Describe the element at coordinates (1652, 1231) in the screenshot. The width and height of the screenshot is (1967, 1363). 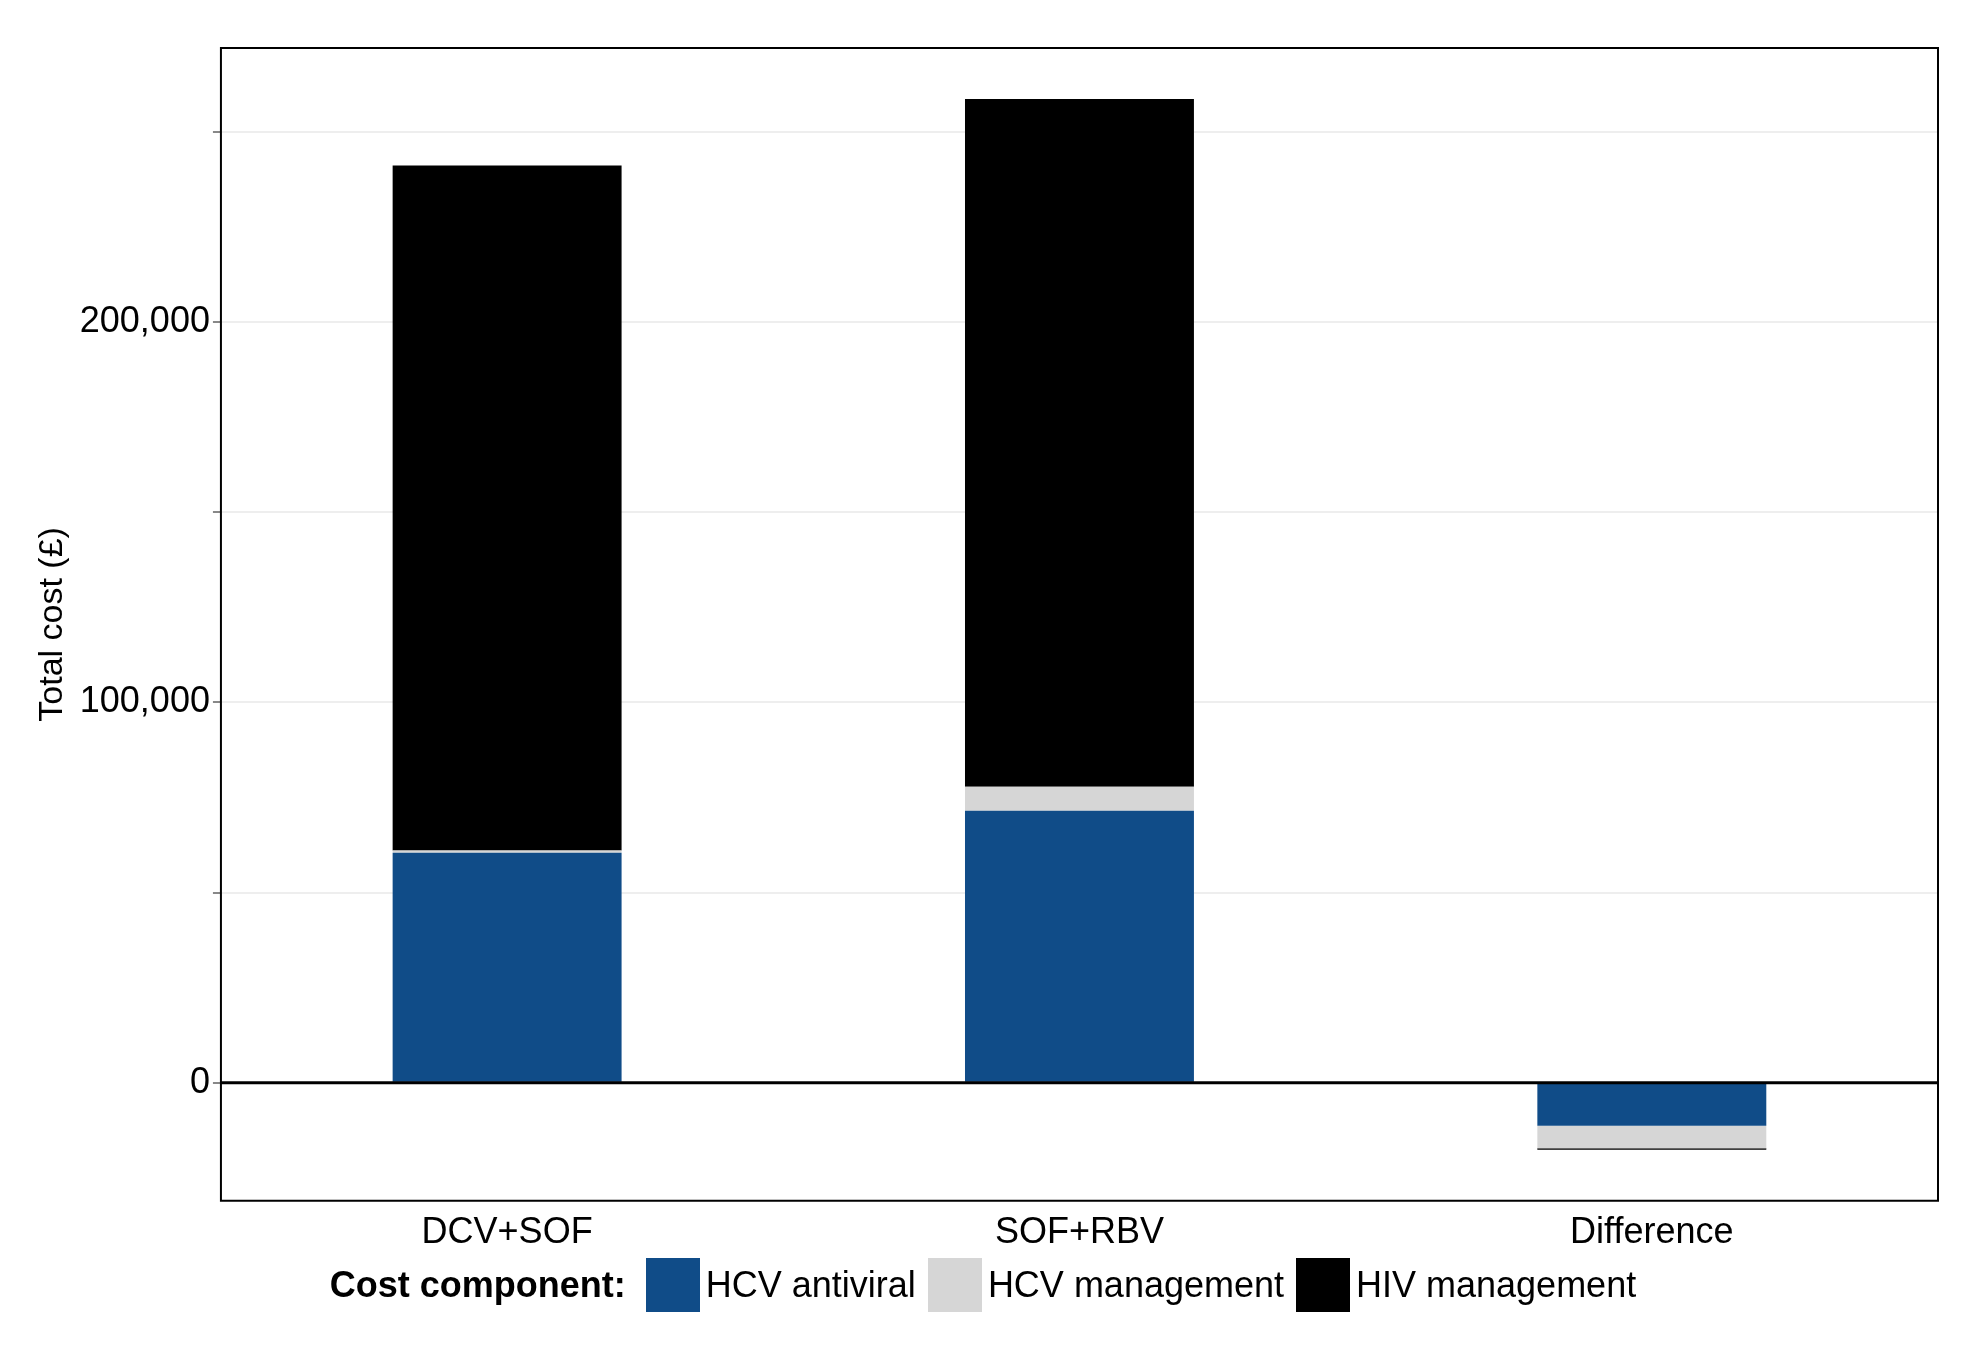
I see `x-tick-label: Difference` at that location.